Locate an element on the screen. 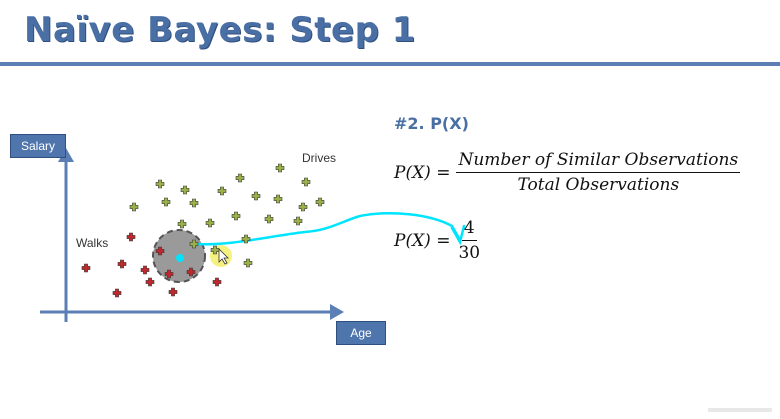 The height and width of the screenshot is (419, 780). section-heading: #2. P(X) is located at coordinates (431, 123).